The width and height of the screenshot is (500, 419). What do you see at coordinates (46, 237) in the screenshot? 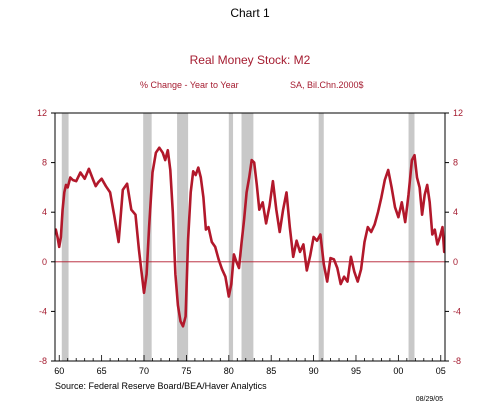
I see `y-axis-left: -8 -4 0 4 8 12` at bounding box center [46, 237].